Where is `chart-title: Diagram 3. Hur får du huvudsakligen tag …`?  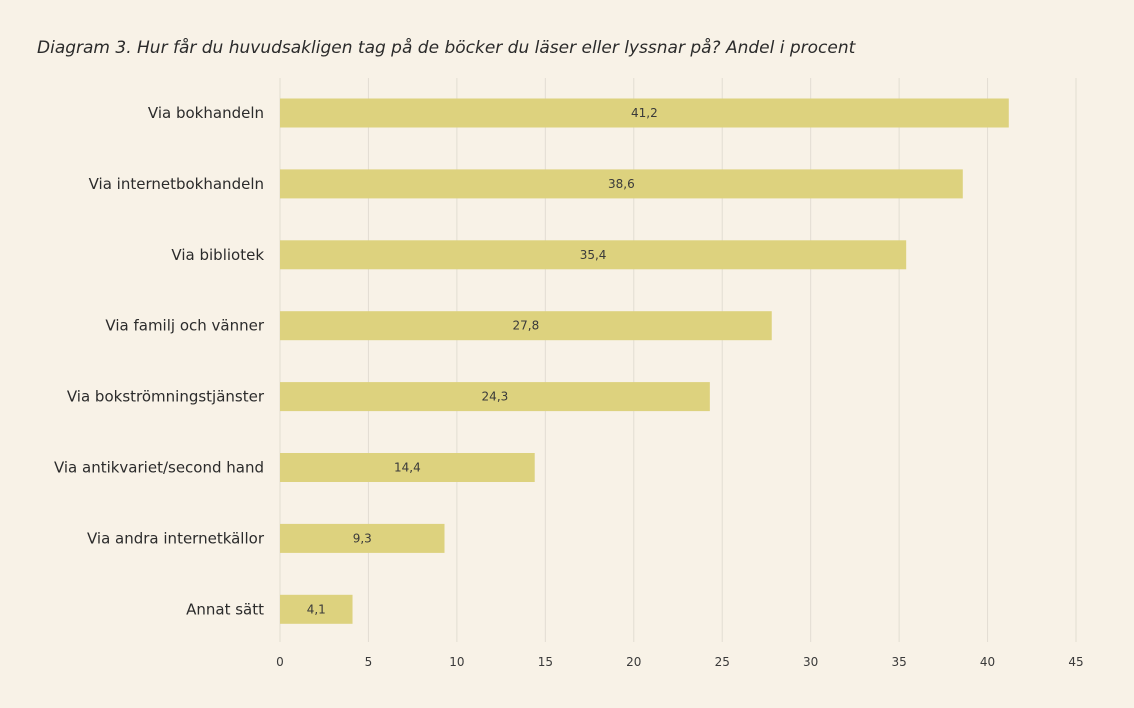 chart-title: Diagram 3. Hur får du huvudsakligen tag … is located at coordinates (446, 48).